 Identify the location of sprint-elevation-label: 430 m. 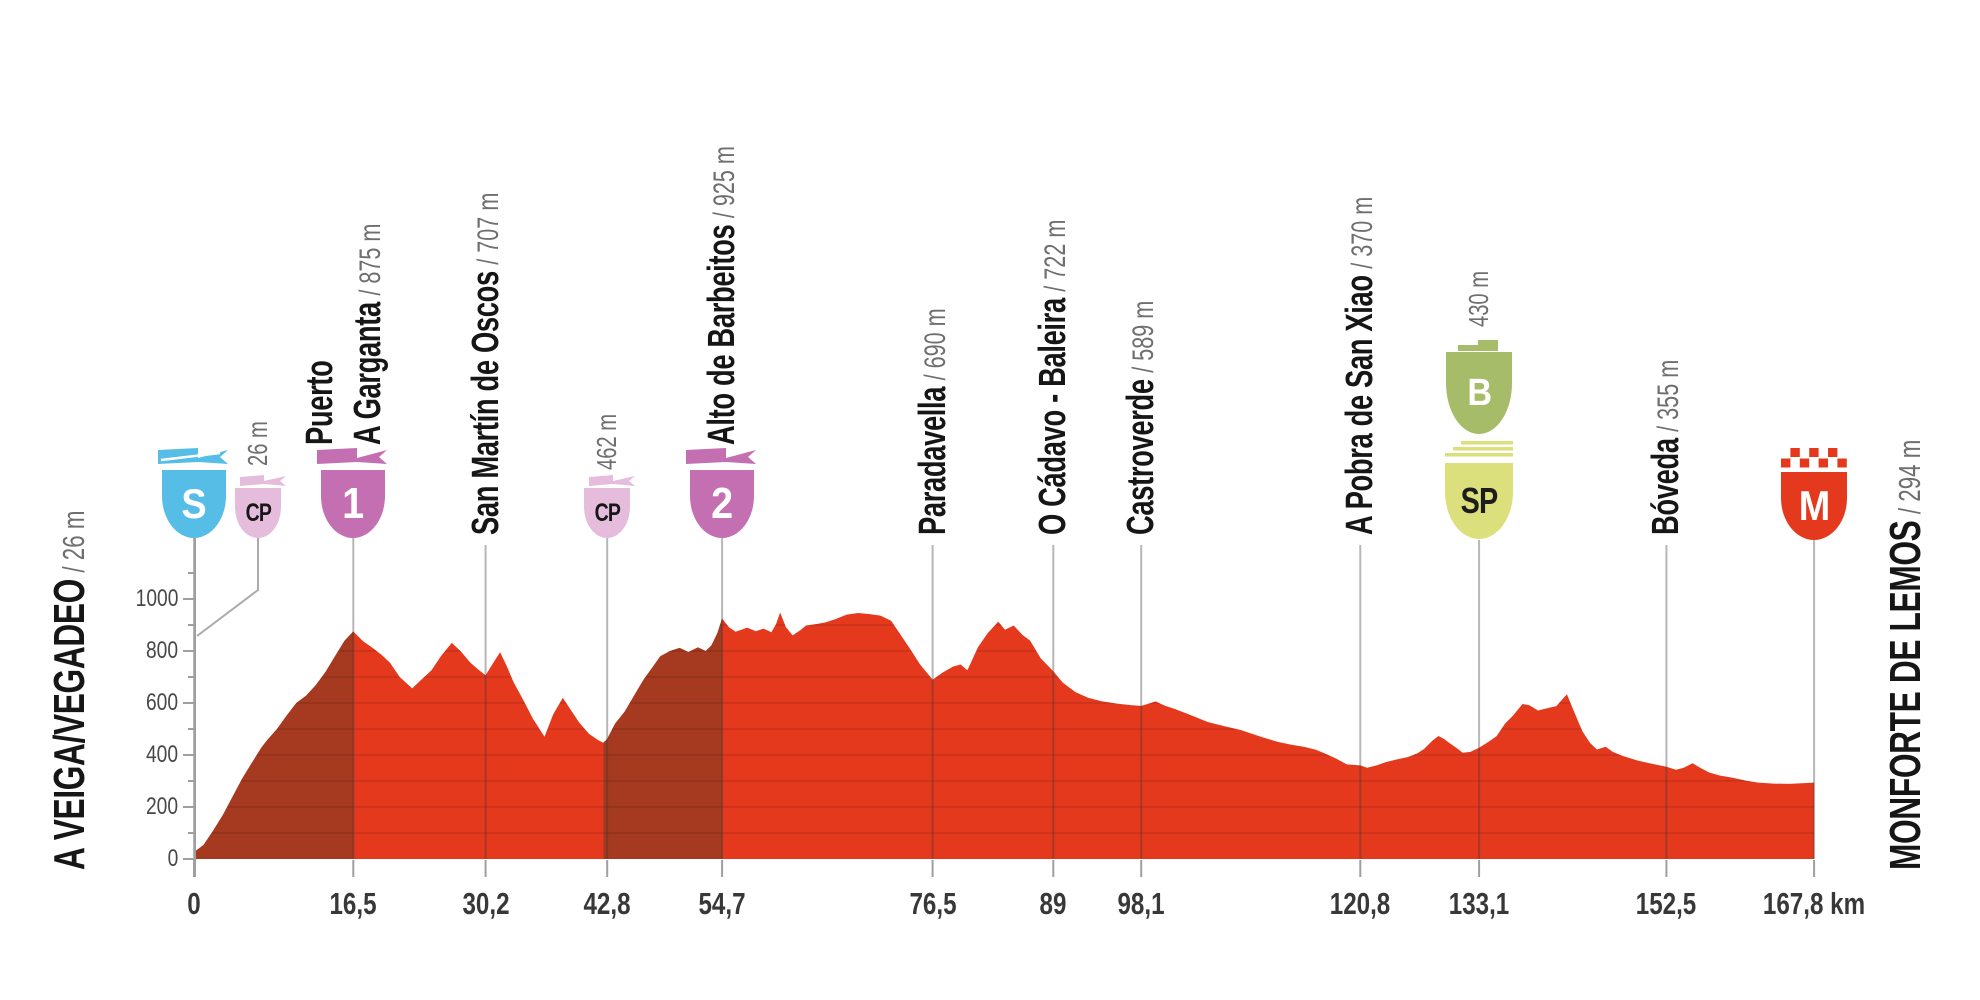
(1478, 298).